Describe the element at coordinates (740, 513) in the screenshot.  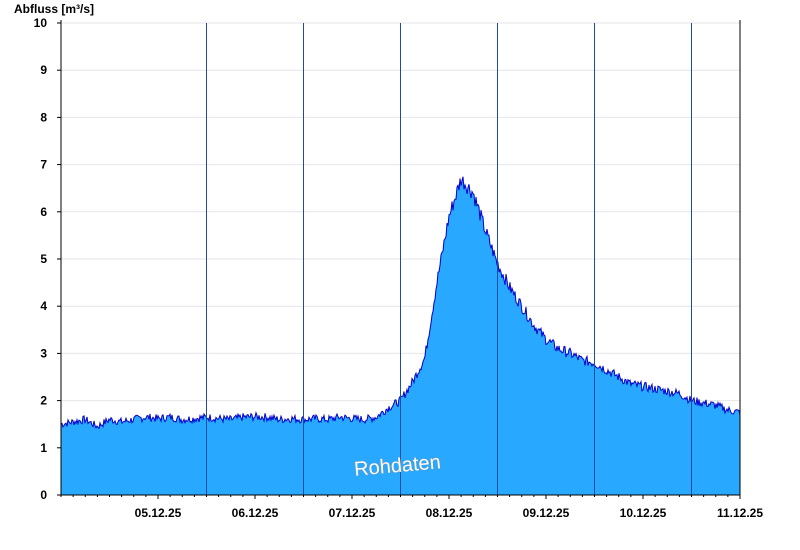
I see `x-tick-label: 11.12.25` at that location.